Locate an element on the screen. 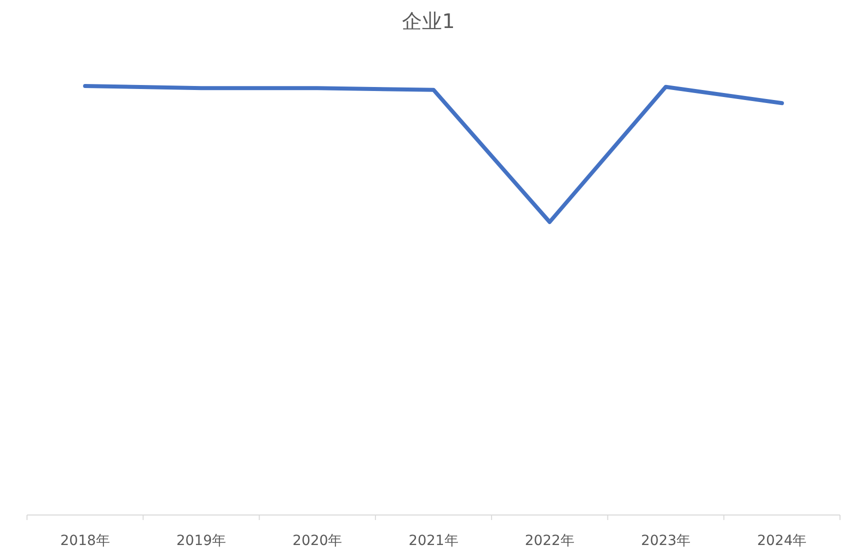  x-tick-label: 2020年 is located at coordinates (317, 541).